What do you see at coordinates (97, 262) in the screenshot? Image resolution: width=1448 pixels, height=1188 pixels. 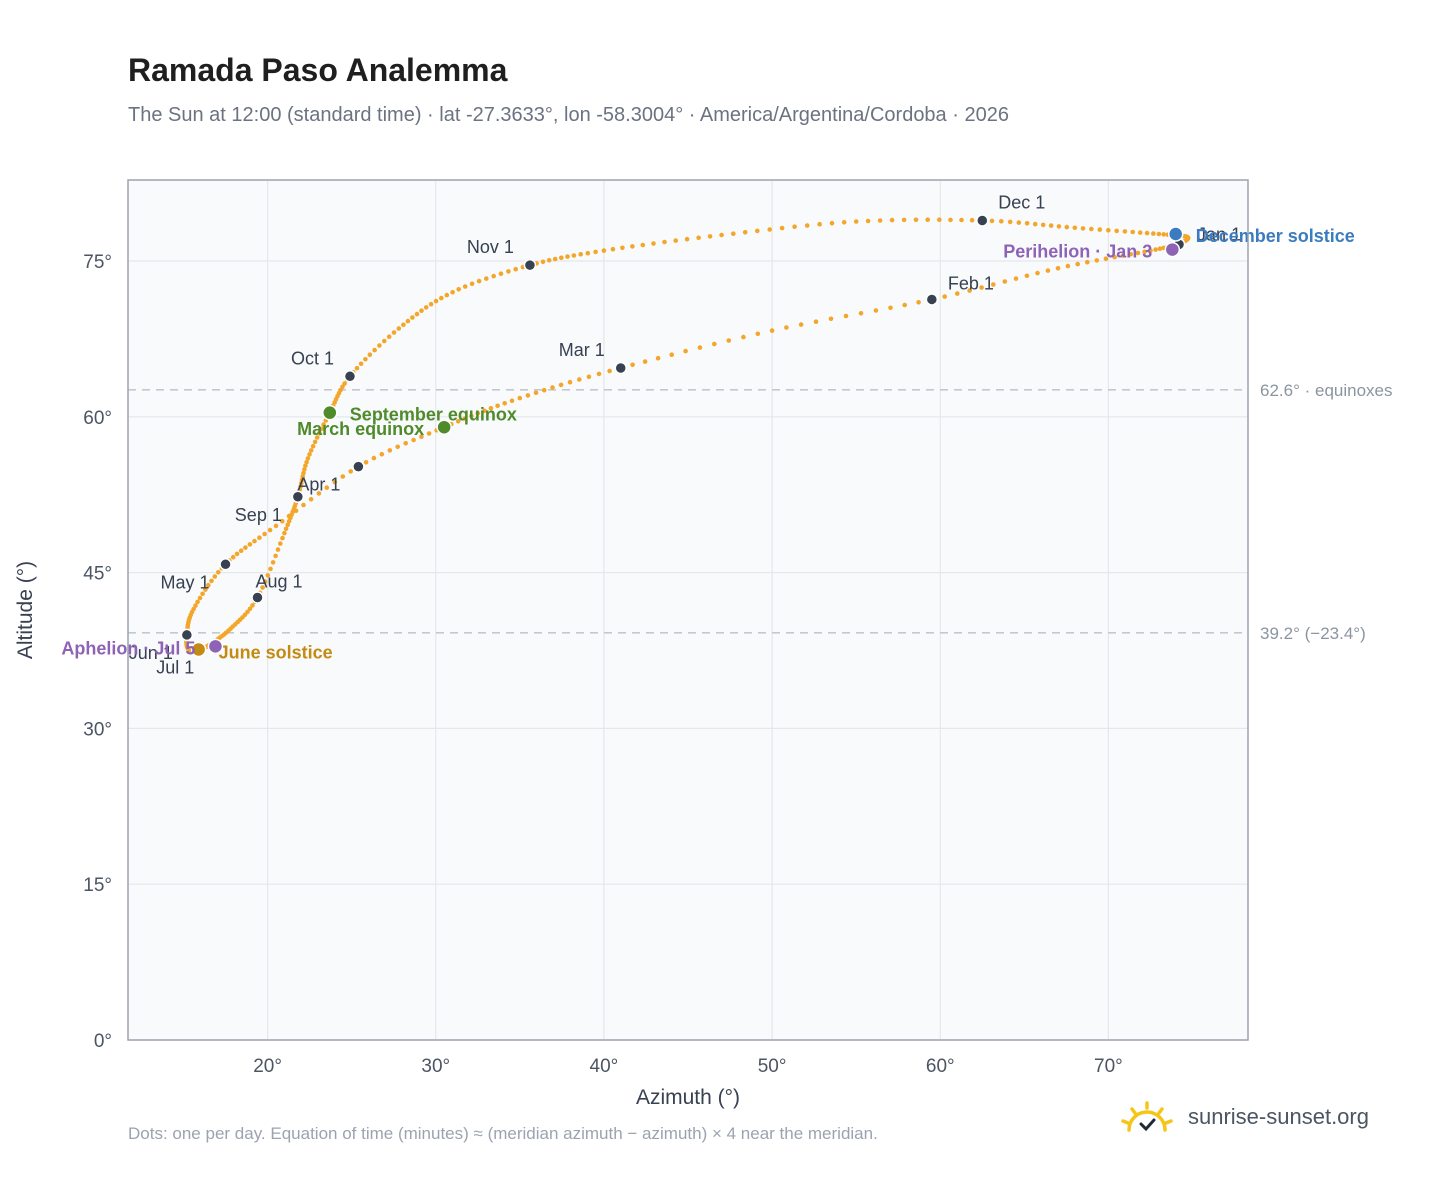 I see `y-tick-label: 75°` at bounding box center [97, 262].